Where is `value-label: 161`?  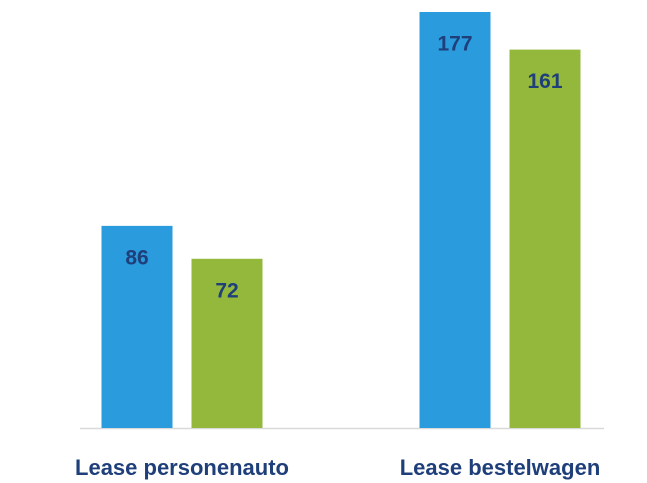 value-label: 161 is located at coordinates (544, 81).